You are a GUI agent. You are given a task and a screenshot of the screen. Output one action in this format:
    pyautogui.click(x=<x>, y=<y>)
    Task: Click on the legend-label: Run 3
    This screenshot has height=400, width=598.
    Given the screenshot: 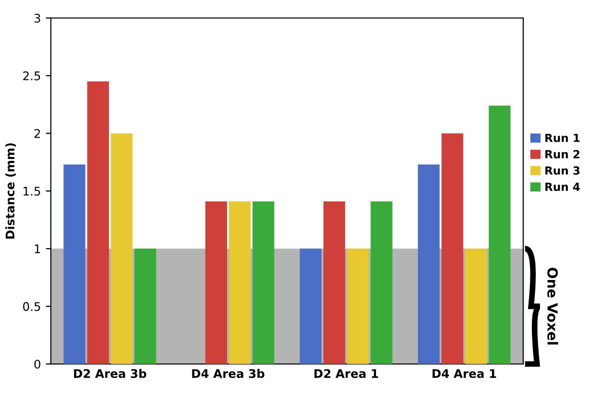 What is the action you would take?
    pyautogui.click(x=562, y=170)
    